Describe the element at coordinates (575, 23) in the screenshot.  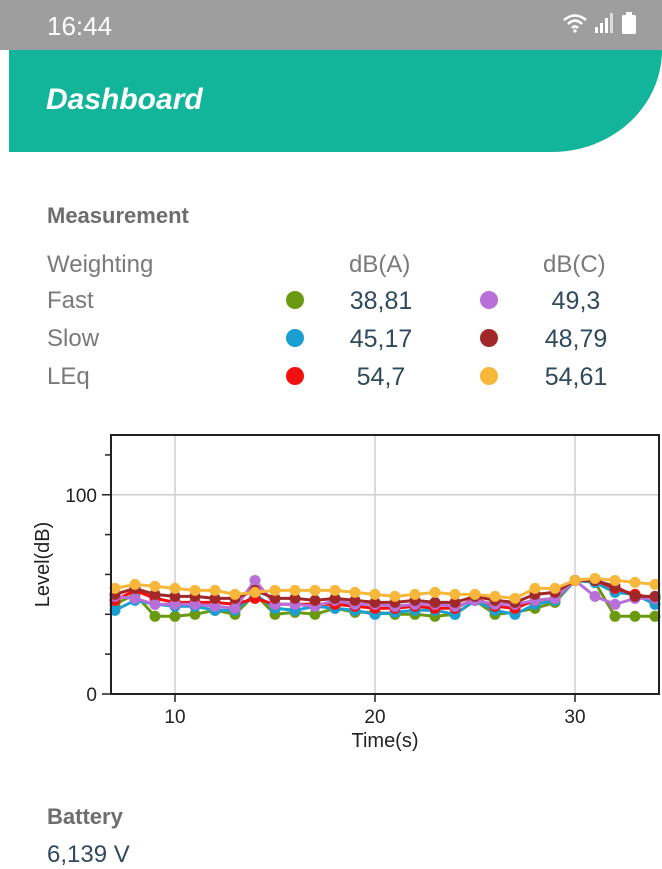
I see `wifi-icon` at that location.